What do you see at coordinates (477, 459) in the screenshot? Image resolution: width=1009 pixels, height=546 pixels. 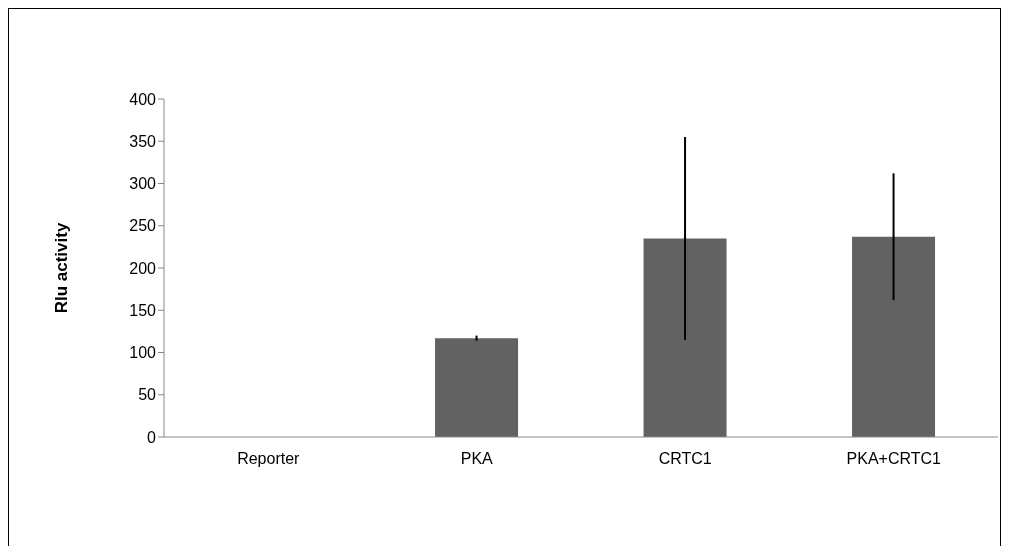 I see `x-tick-label: PKA` at bounding box center [477, 459].